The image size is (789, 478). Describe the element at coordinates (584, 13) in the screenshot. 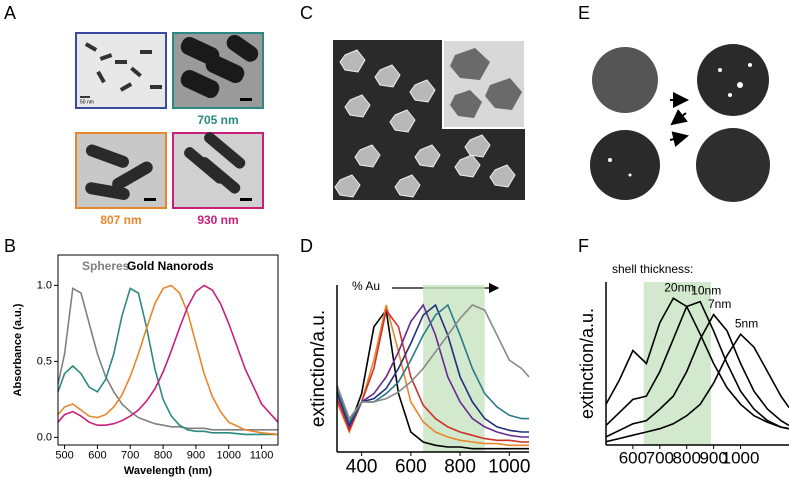

I see `panel-label: E` at that location.